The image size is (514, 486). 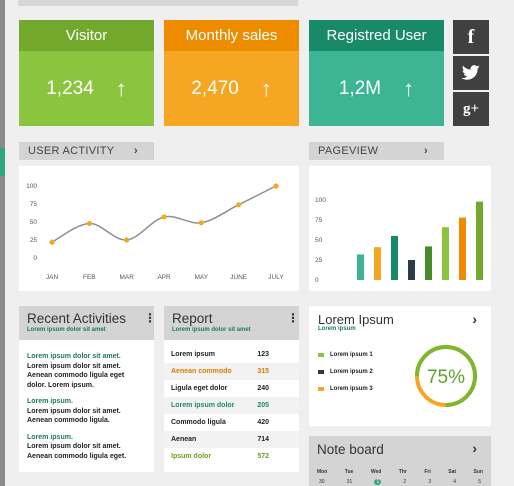 What do you see at coordinates (399, 240) in the screenshot?
I see `pageview-bar-chart: 100 75 50 25 0` at bounding box center [399, 240].